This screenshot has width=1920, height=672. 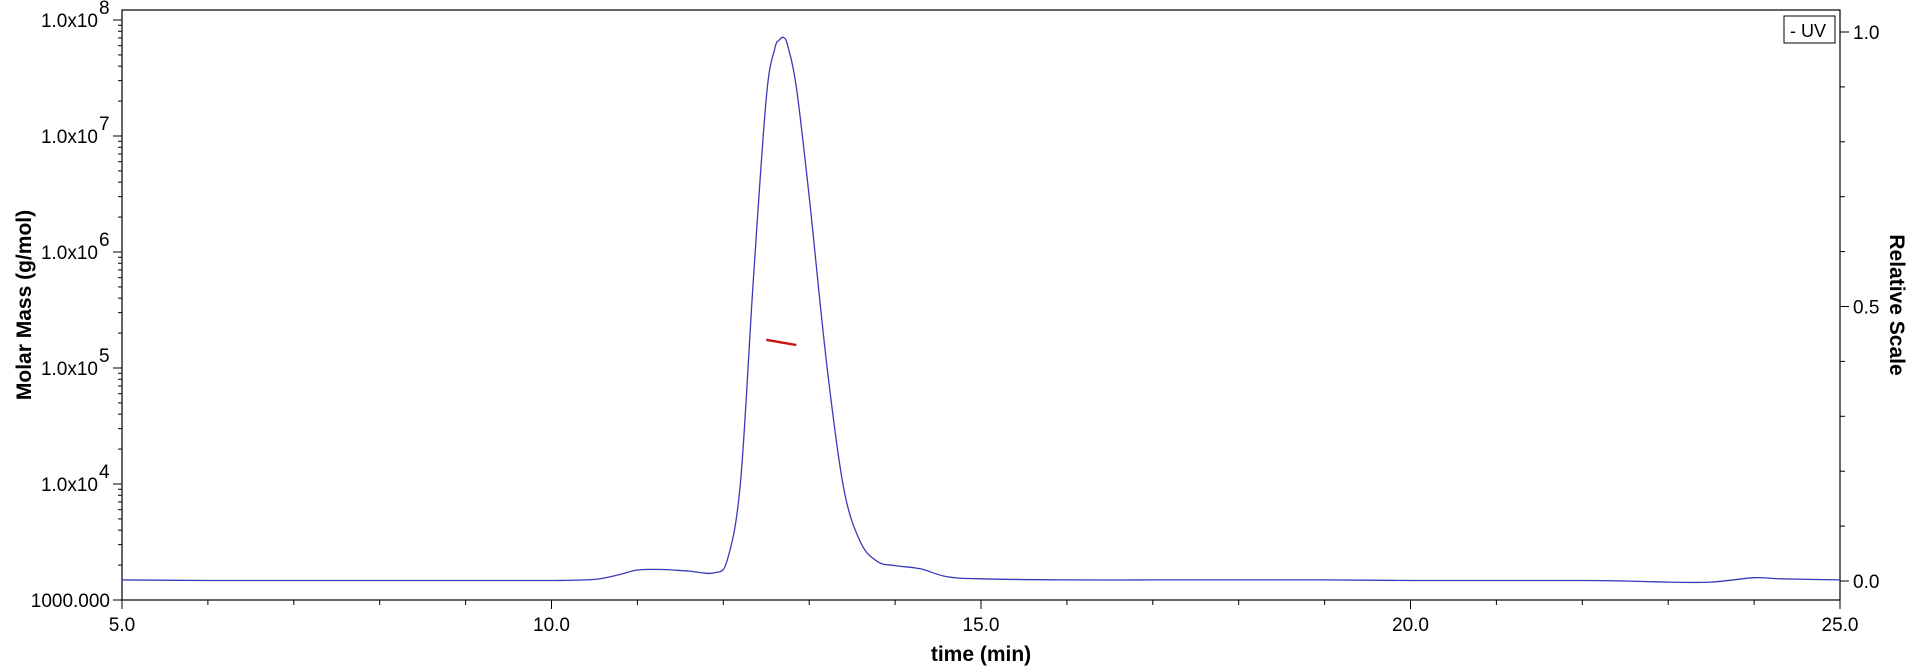 What do you see at coordinates (551, 625) in the screenshot?
I see `x-tick-label: 10.0` at bounding box center [551, 625].